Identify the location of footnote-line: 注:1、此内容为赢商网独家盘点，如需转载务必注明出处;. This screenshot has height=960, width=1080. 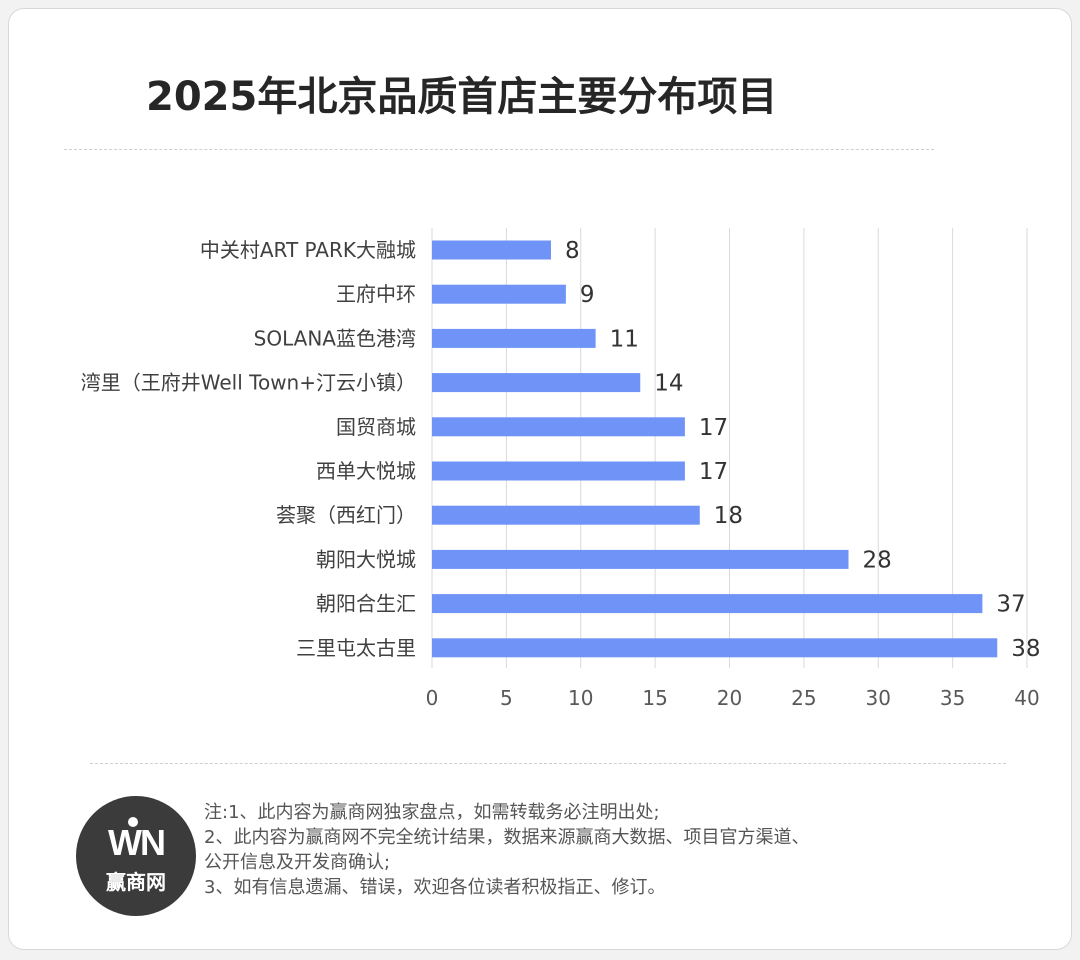
(432, 812).